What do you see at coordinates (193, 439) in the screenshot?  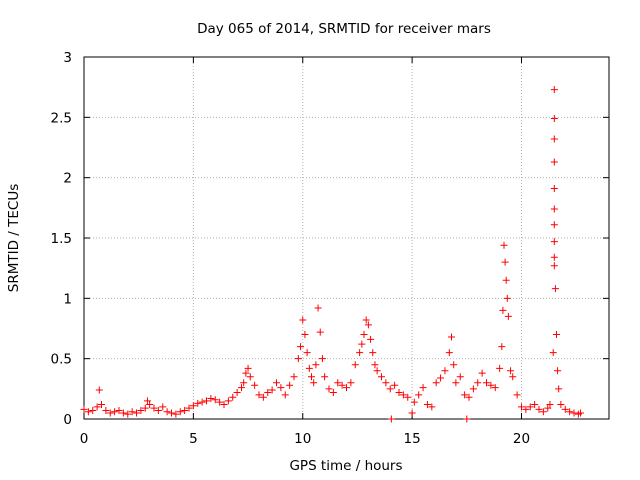 I see `x-tick-label: 5` at bounding box center [193, 439].